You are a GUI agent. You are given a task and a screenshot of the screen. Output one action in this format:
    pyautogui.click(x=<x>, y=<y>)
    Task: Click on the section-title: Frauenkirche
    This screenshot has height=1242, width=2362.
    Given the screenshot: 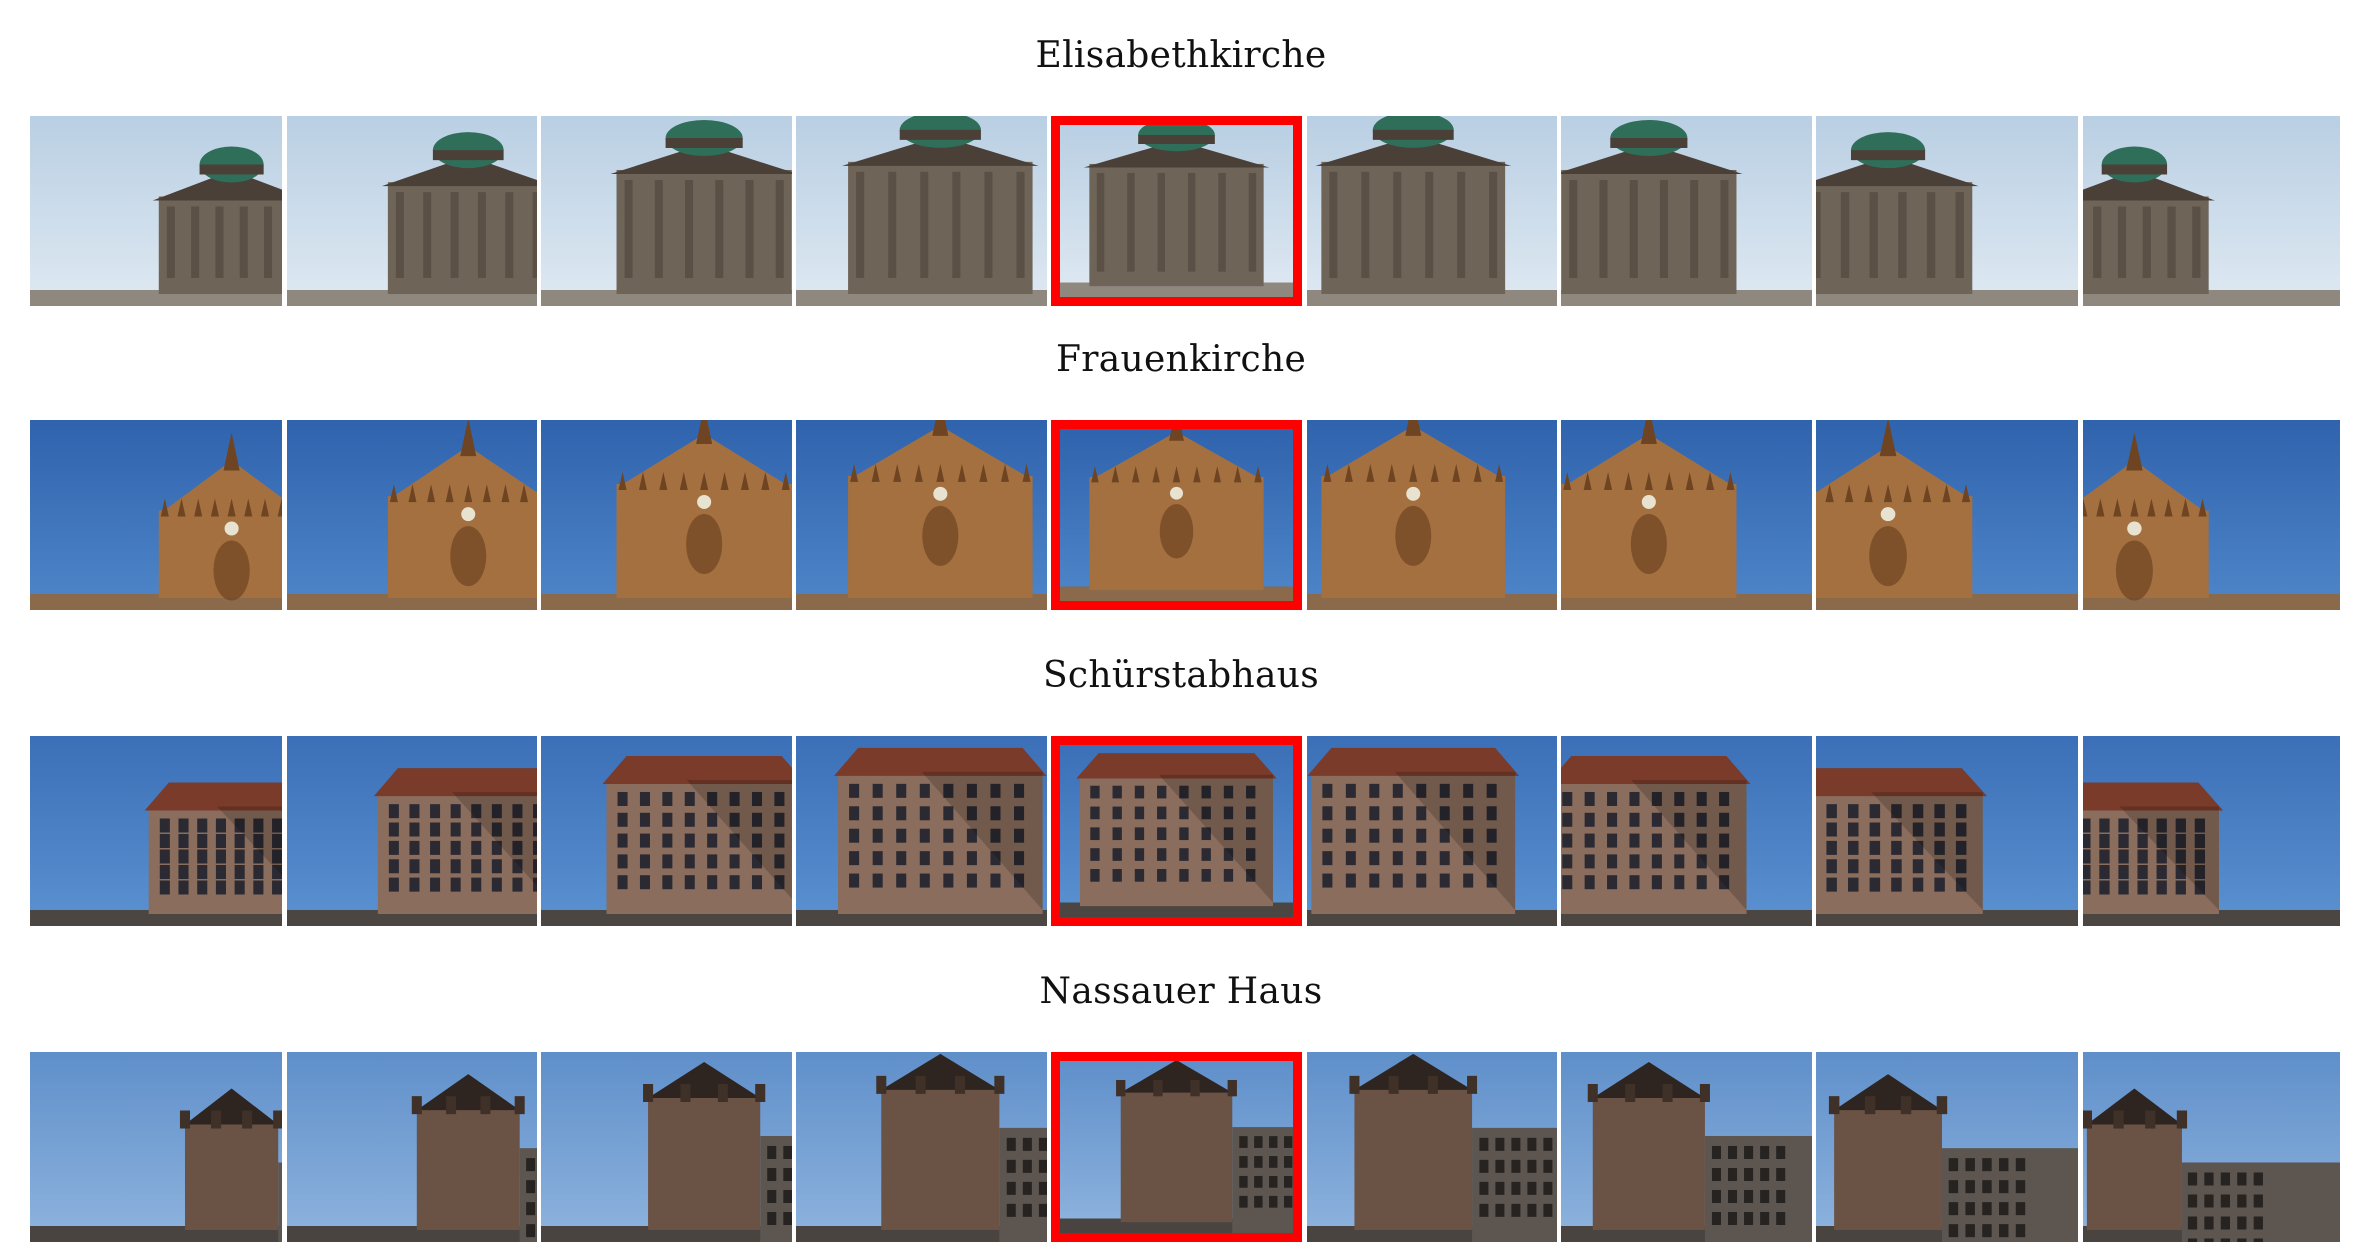 What is the action you would take?
    pyautogui.click(x=1181, y=360)
    